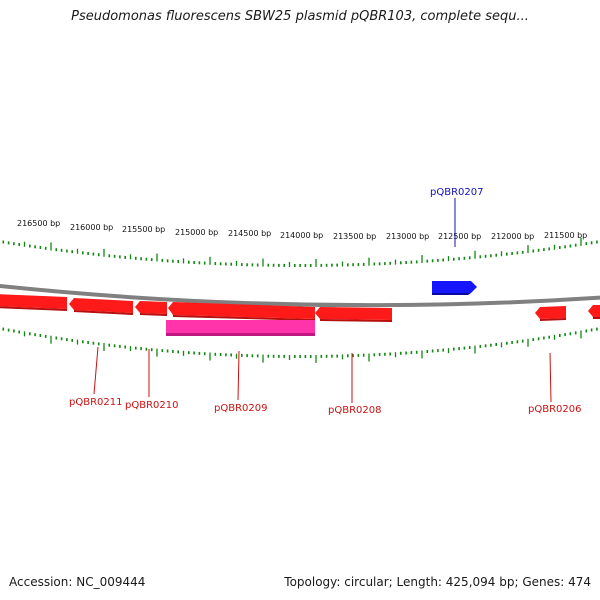  I want to click on coord-label-212000: 212000 bp, so click(512, 236).